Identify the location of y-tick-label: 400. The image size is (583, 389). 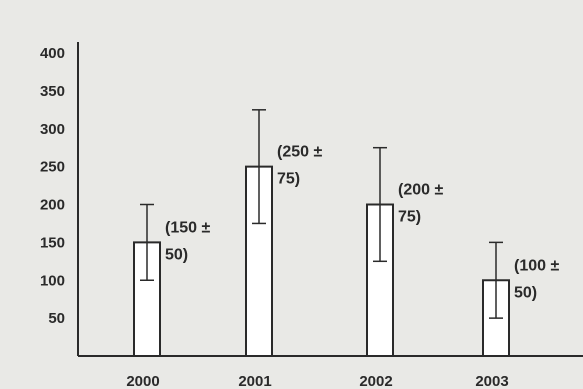
(52, 53).